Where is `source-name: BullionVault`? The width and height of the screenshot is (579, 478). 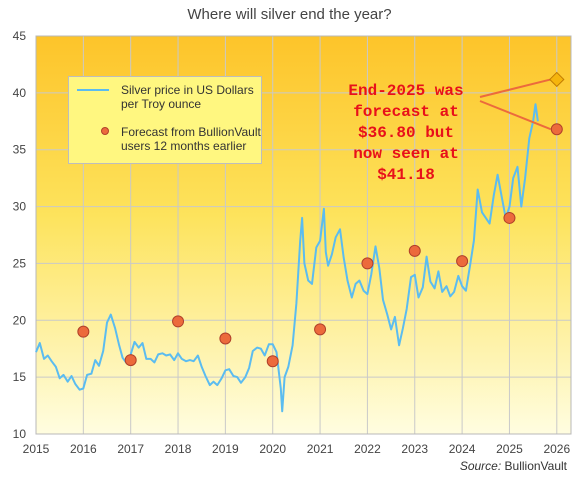
source-name: BullionVault is located at coordinates (535, 466).